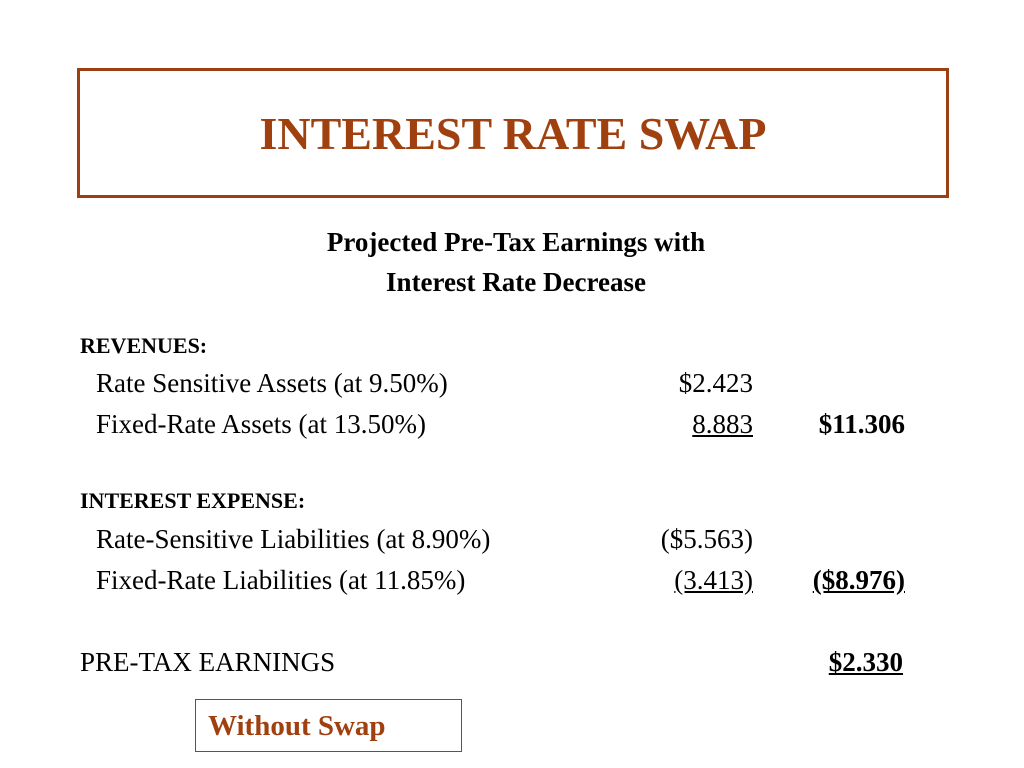 The width and height of the screenshot is (1024, 768). Describe the element at coordinates (865, 662) in the screenshot. I see `result-amount: $2.330` at that location.